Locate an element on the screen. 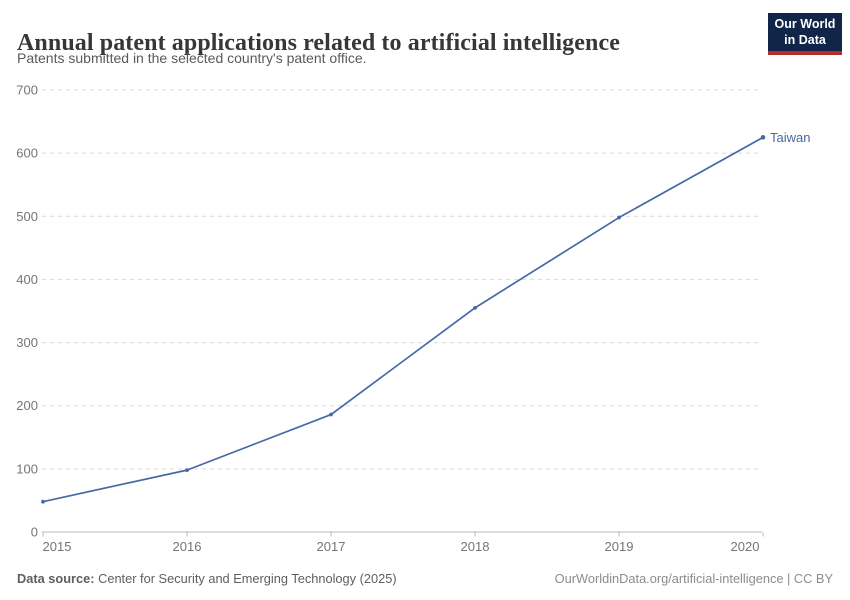 The width and height of the screenshot is (850, 600). y-tick-label-700: 700 is located at coordinates (27, 90).